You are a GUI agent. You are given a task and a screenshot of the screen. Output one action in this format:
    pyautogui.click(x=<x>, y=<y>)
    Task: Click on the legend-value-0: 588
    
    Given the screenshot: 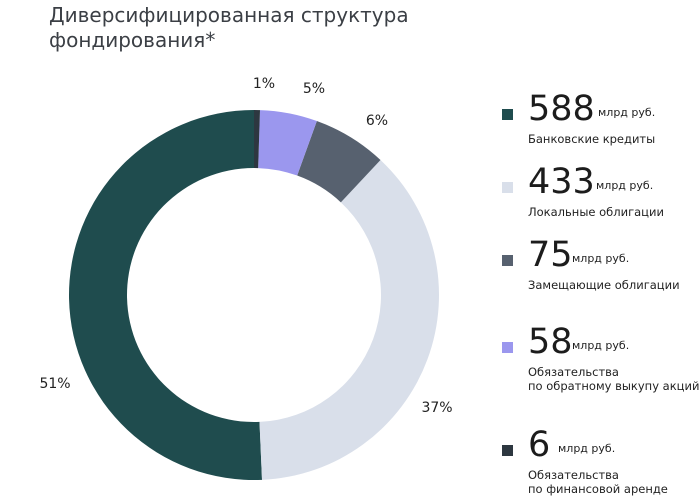 What is the action you would take?
    pyautogui.click(x=561, y=109)
    